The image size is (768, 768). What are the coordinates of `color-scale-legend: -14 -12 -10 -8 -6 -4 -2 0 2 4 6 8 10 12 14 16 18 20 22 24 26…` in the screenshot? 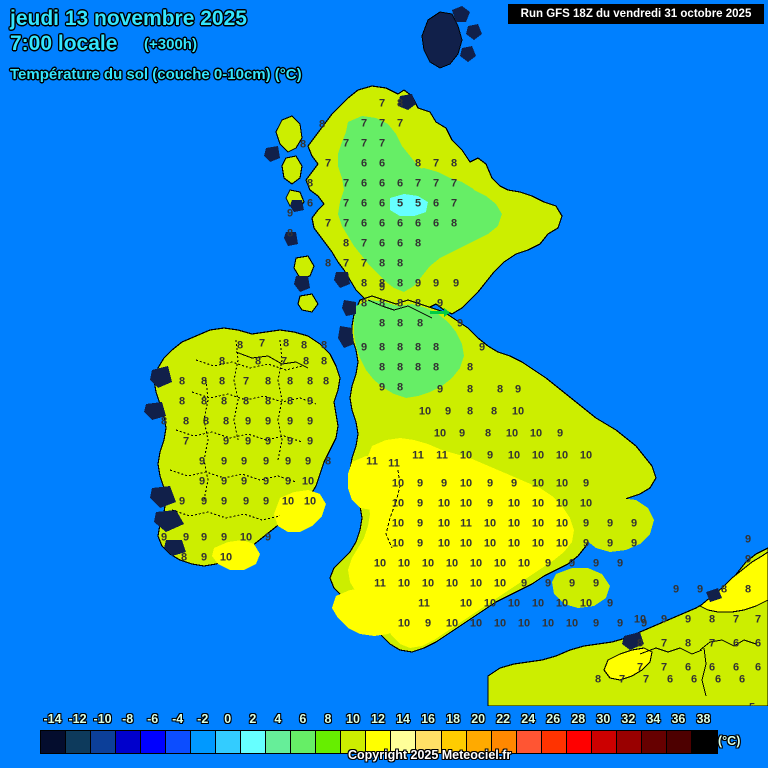 It's located at (384, 737).